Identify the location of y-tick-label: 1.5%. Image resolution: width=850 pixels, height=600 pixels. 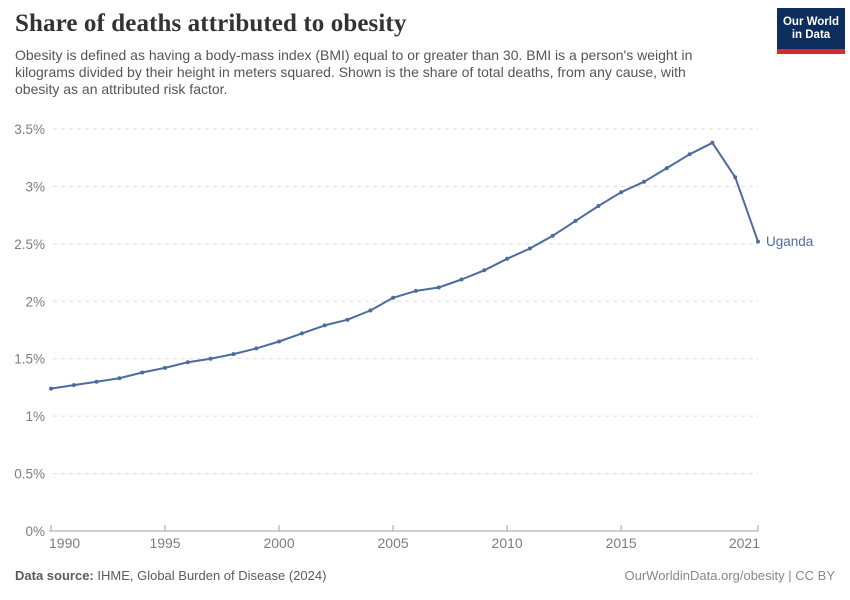
(29, 359).